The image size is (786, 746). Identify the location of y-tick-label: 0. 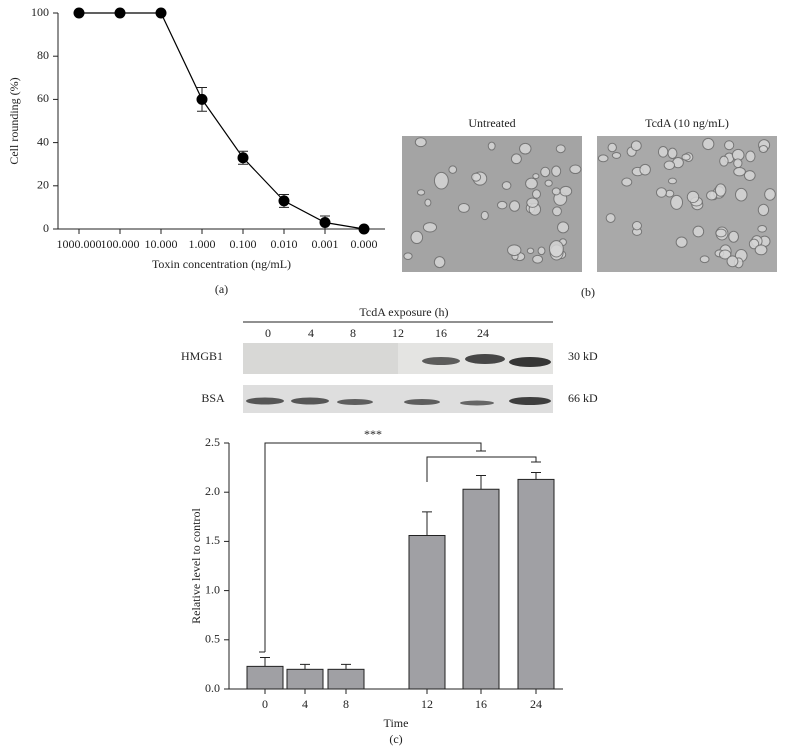
(46, 228).